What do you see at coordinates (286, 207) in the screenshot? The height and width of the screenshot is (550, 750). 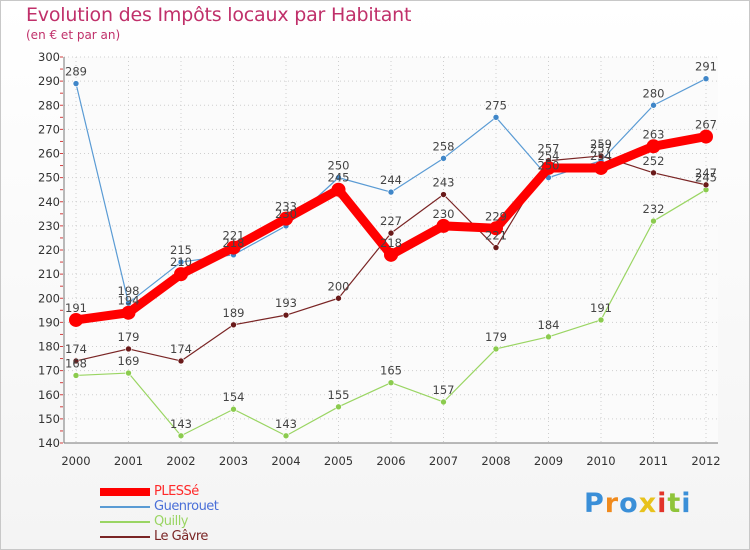 I see `data-label: 233` at bounding box center [286, 207].